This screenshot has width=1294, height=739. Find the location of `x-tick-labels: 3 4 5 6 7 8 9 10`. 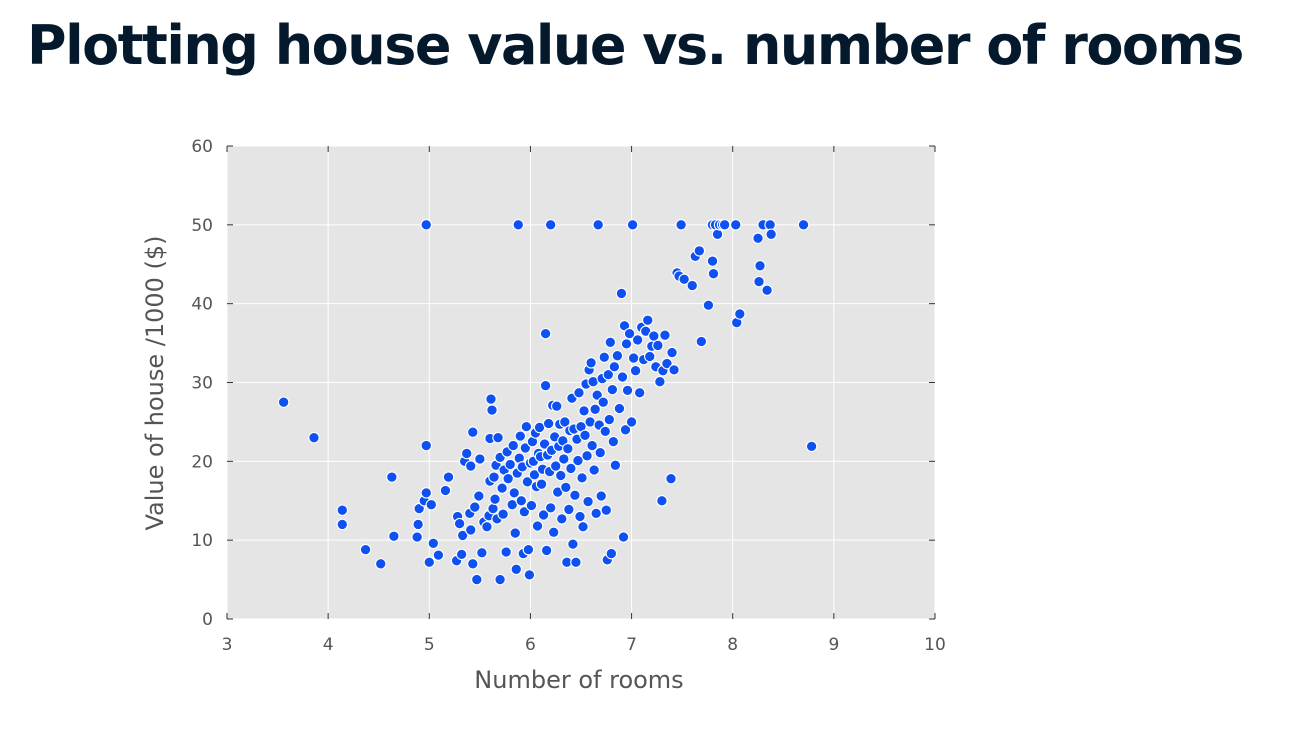

x-tick-labels: 3 4 5 6 7 8 9 10 is located at coordinates (584, 645).